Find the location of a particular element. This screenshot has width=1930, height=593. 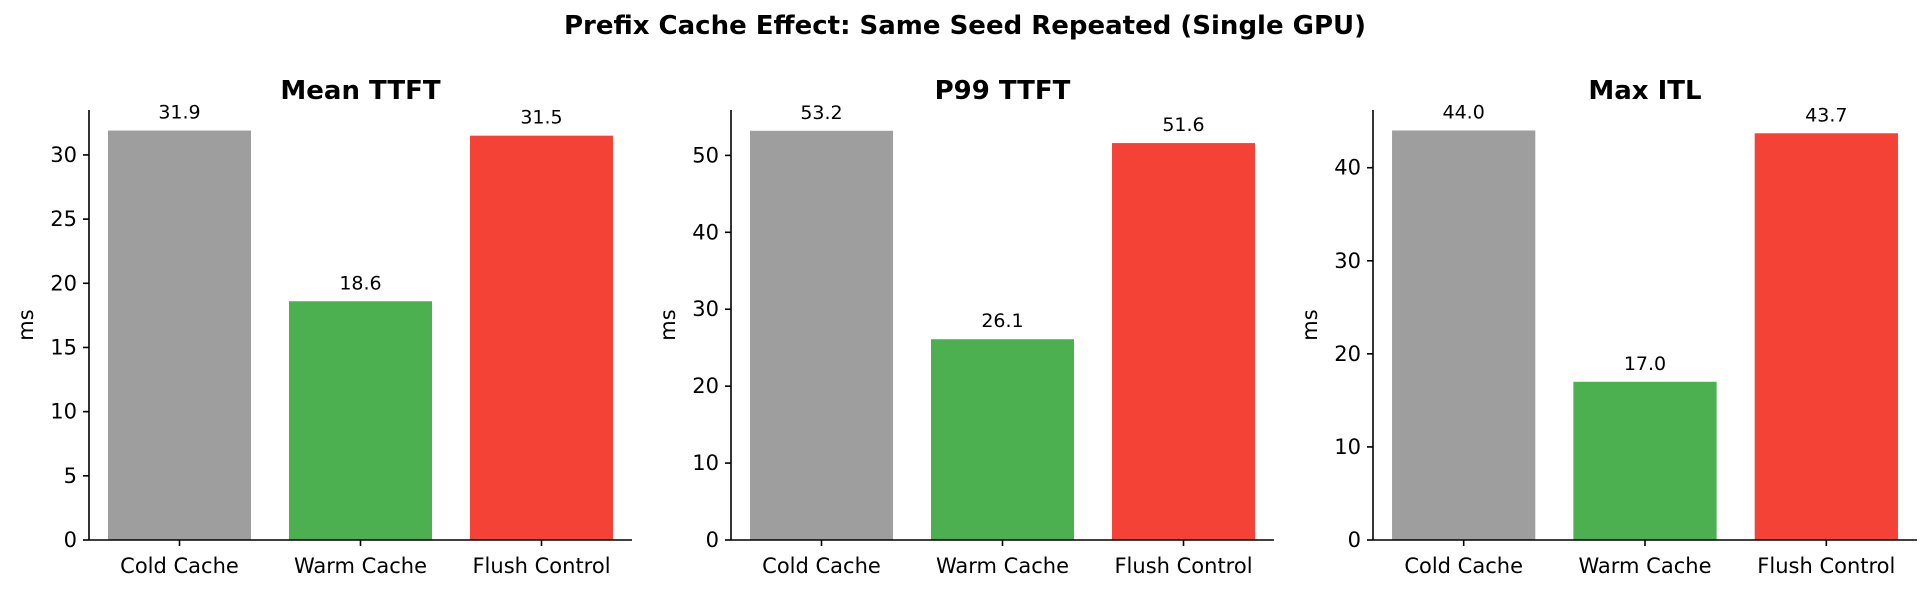

bar-value-label: 26.1 is located at coordinates (1002, 321).